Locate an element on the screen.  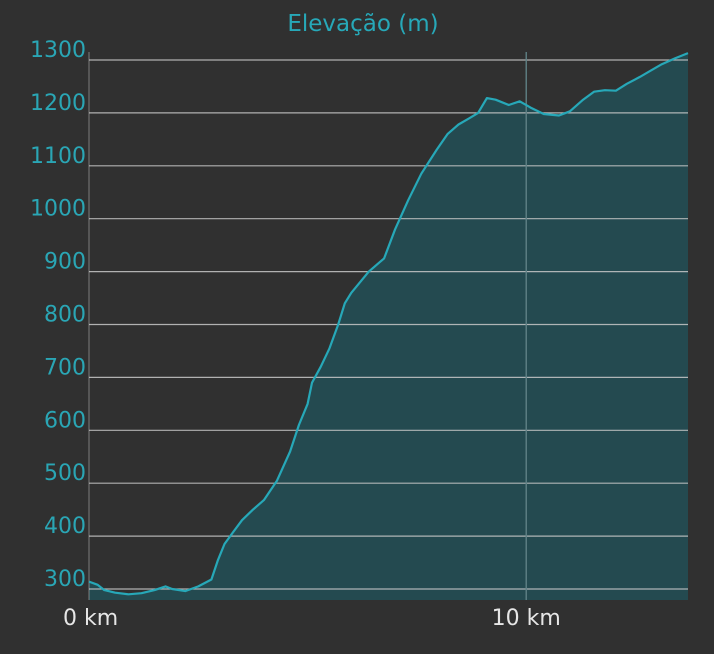
y-tick-label-500: 500 is located at coordinates (65, 473).